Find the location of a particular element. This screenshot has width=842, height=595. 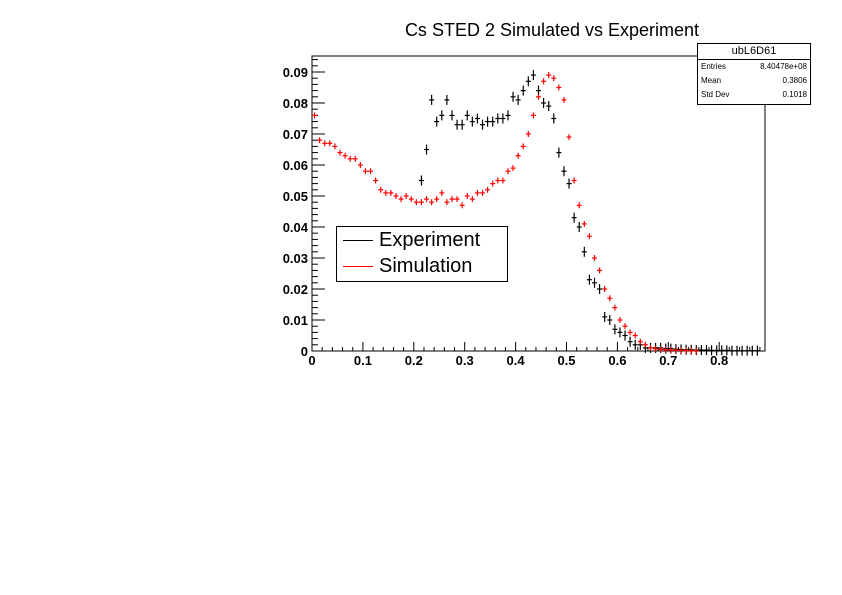

legend: Experiment Simulation is located at coordinates (422, 254).